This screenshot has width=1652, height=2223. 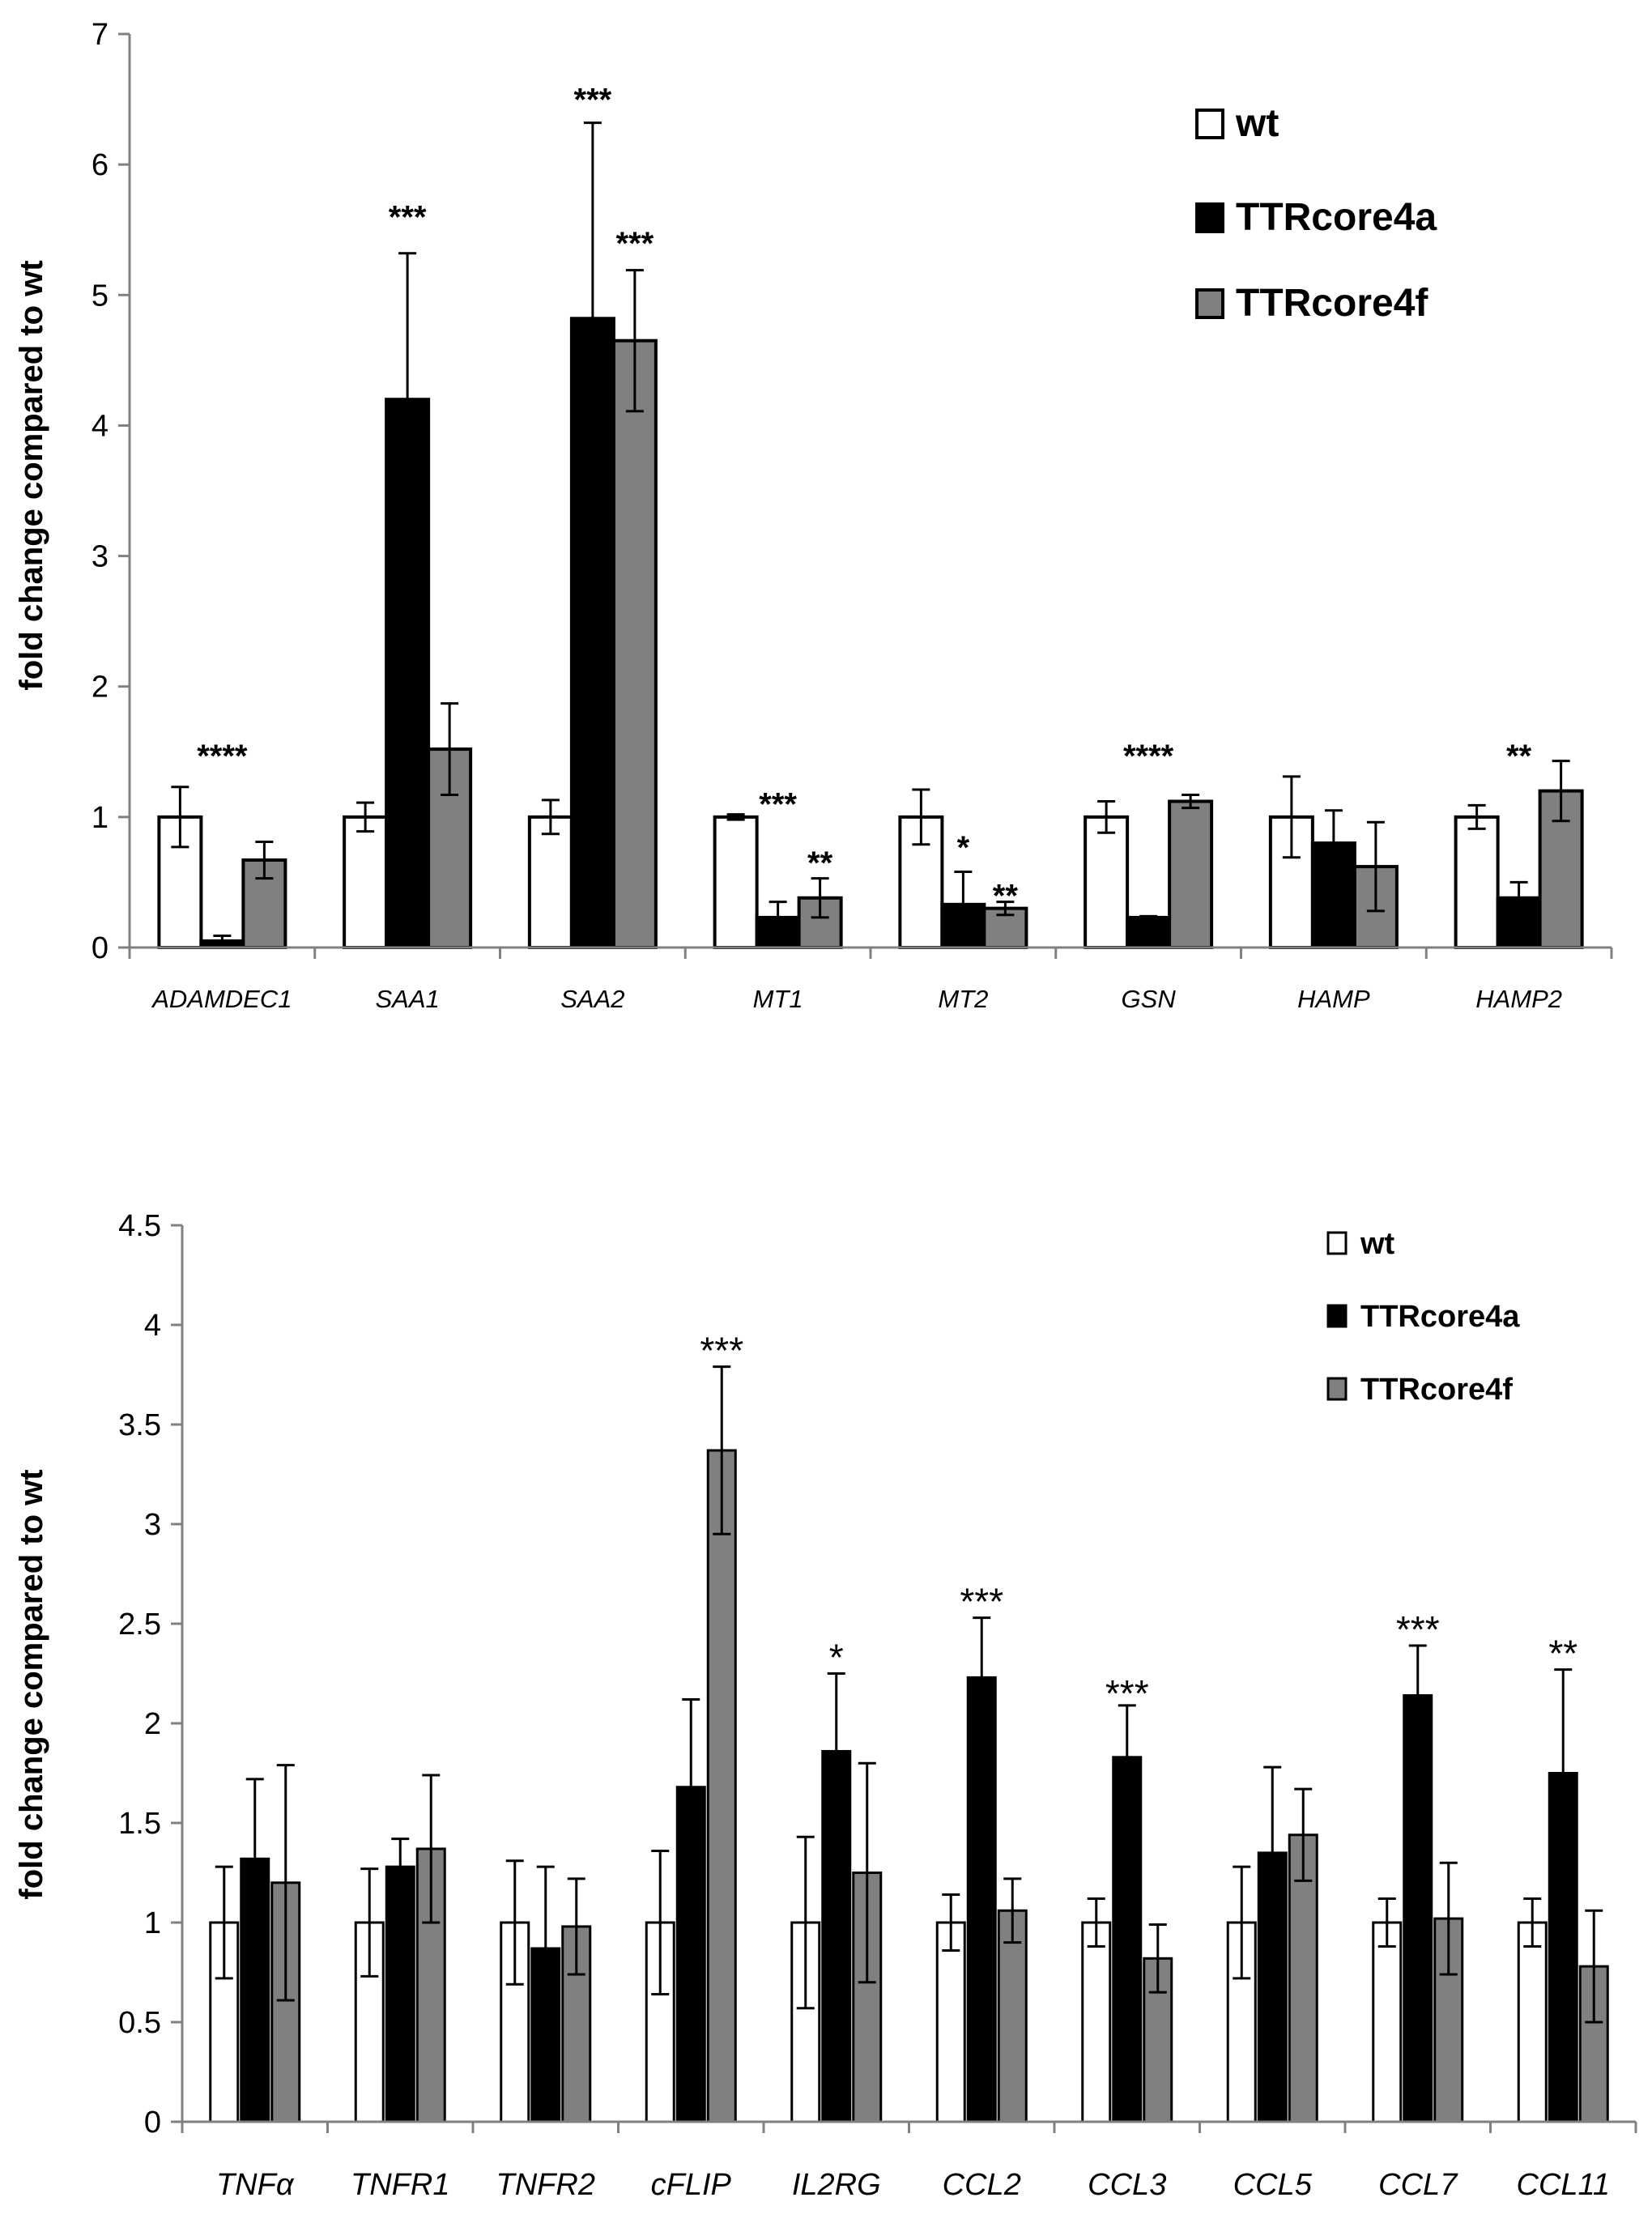 What do you see at coordinates (366, 882) in the screenshot?
I see `bar-saa1-wt` at bounding box center [366, 882].